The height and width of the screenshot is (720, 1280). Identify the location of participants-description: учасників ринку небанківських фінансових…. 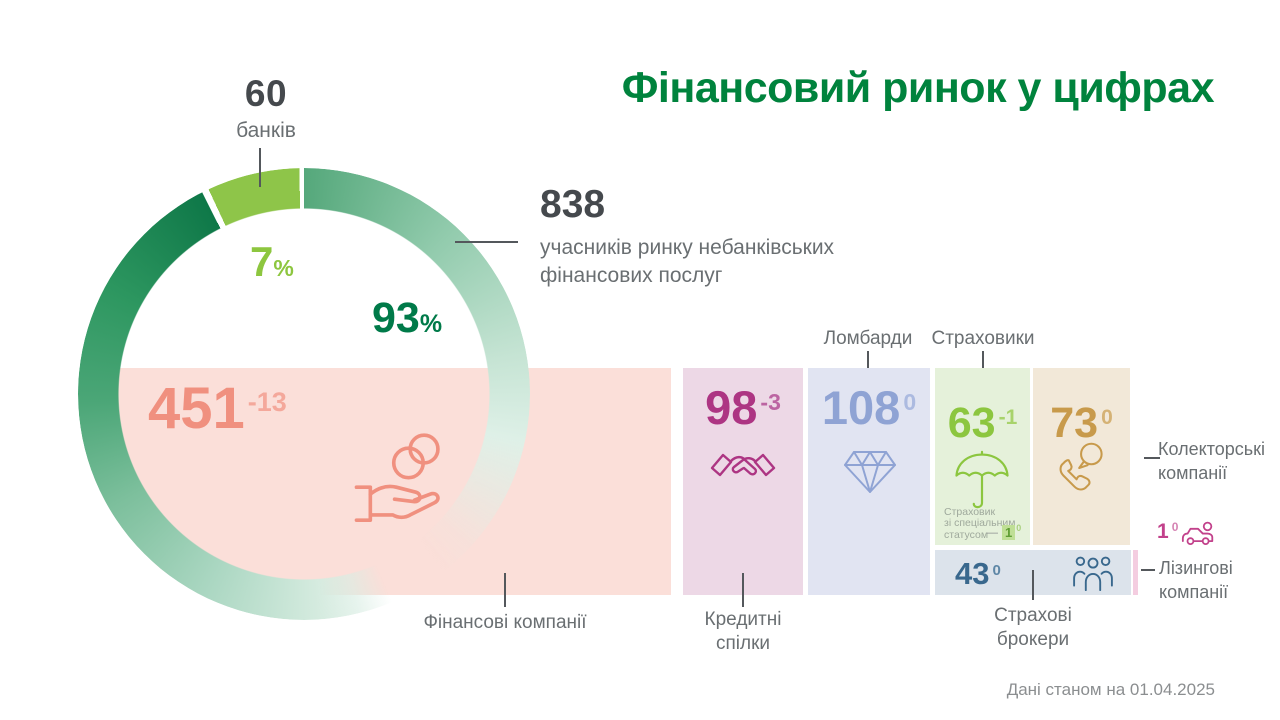
(687, 262).